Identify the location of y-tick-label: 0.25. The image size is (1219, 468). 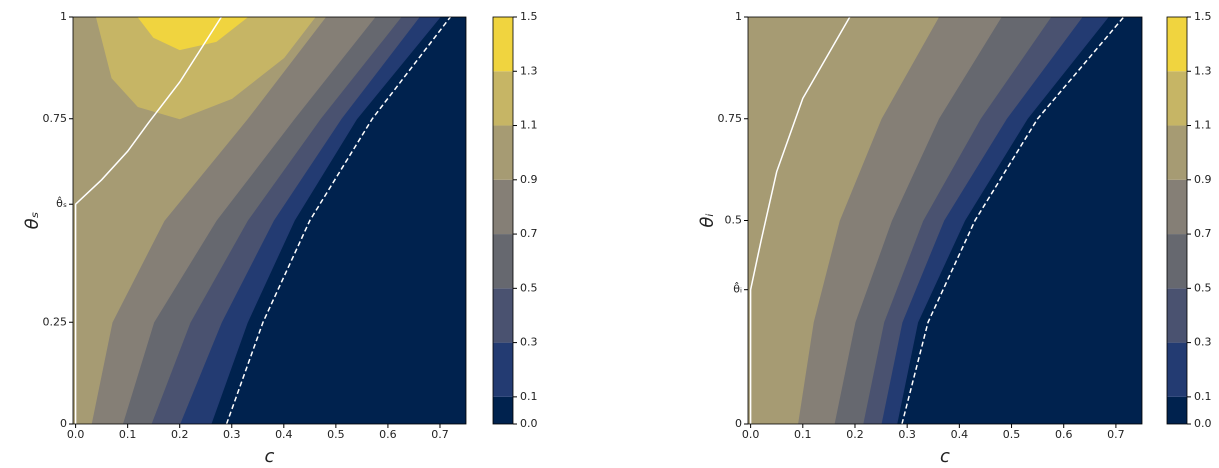
(55, 321).